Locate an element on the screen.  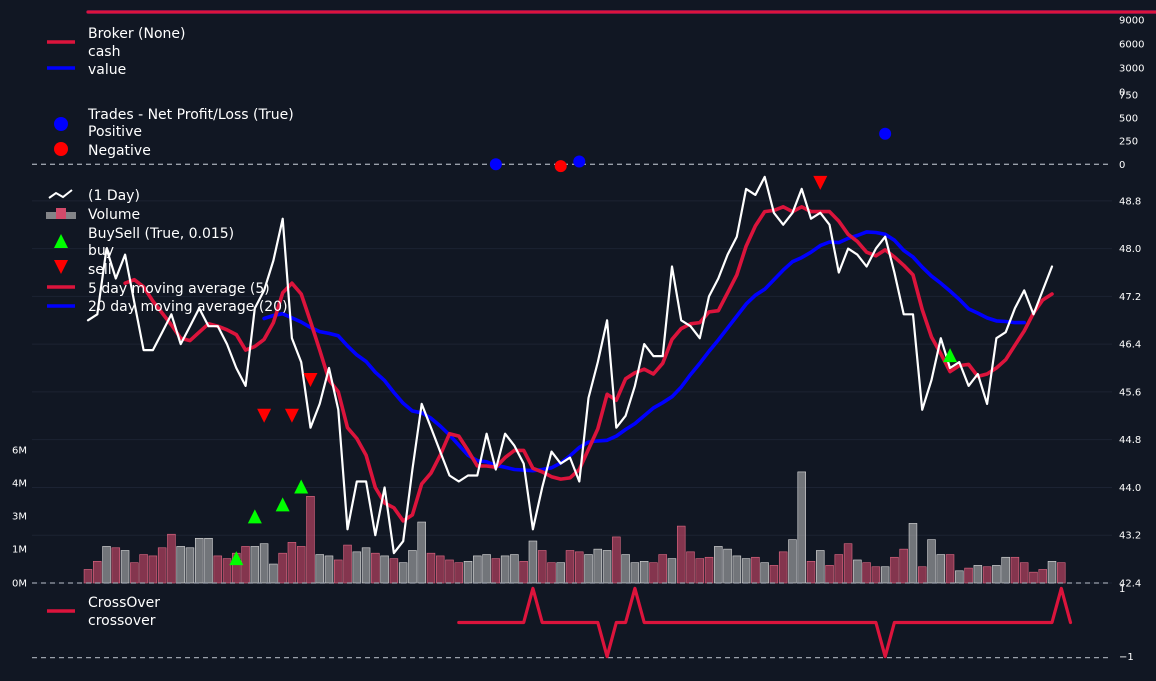
legend-buy-swatch is located at coordinates (61, 241).